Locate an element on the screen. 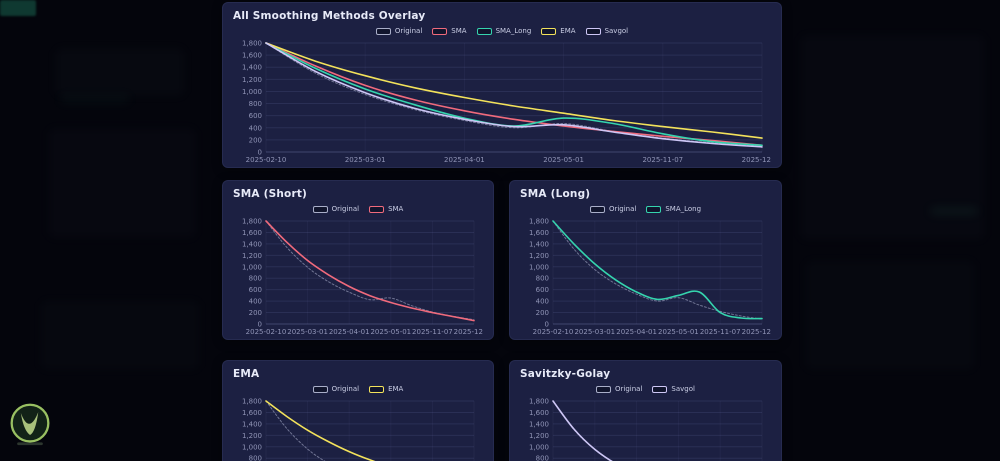 This screenshot has height=461, width=1000. legend: Original SMA SMA_Long EMA Savgol is located at coordinates (502, 31).